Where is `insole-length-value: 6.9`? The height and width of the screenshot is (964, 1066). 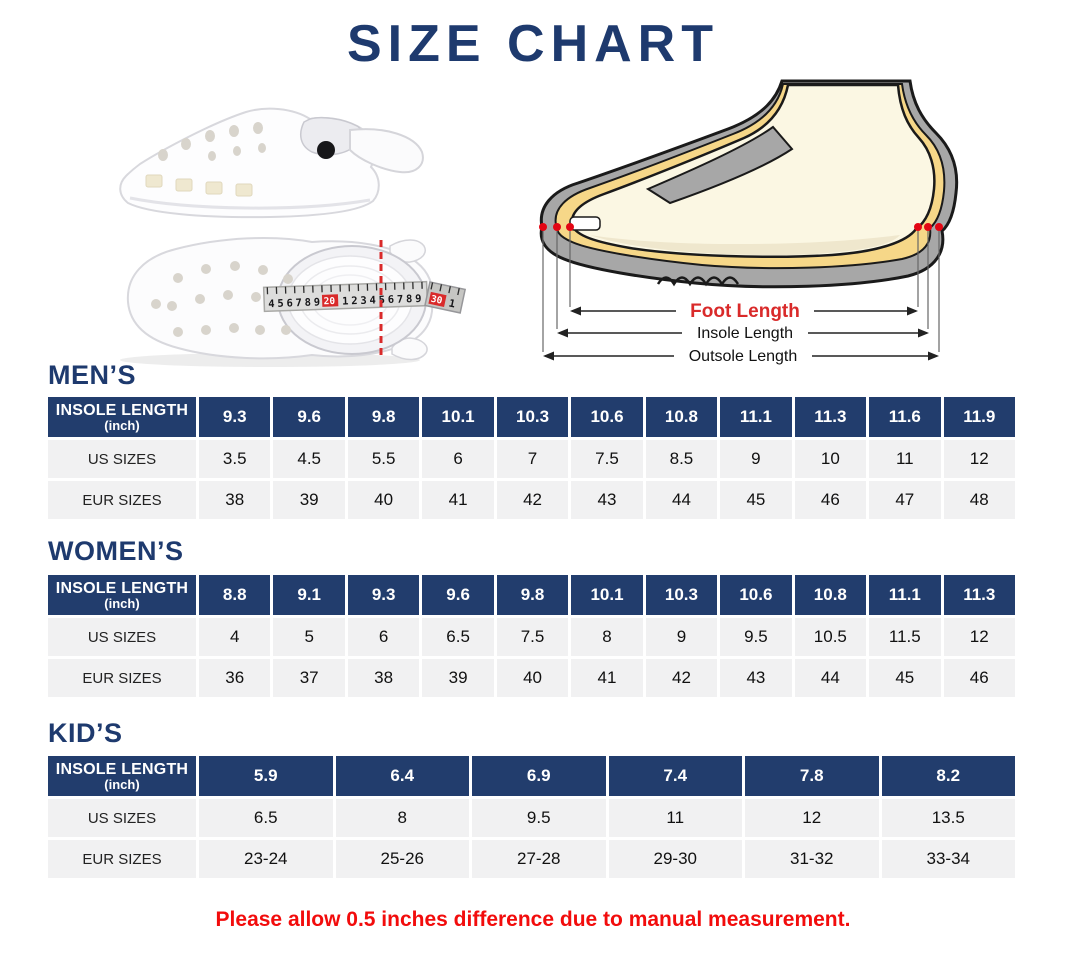
insole-length-value: 6.9 is located at coordinates (539, 776).